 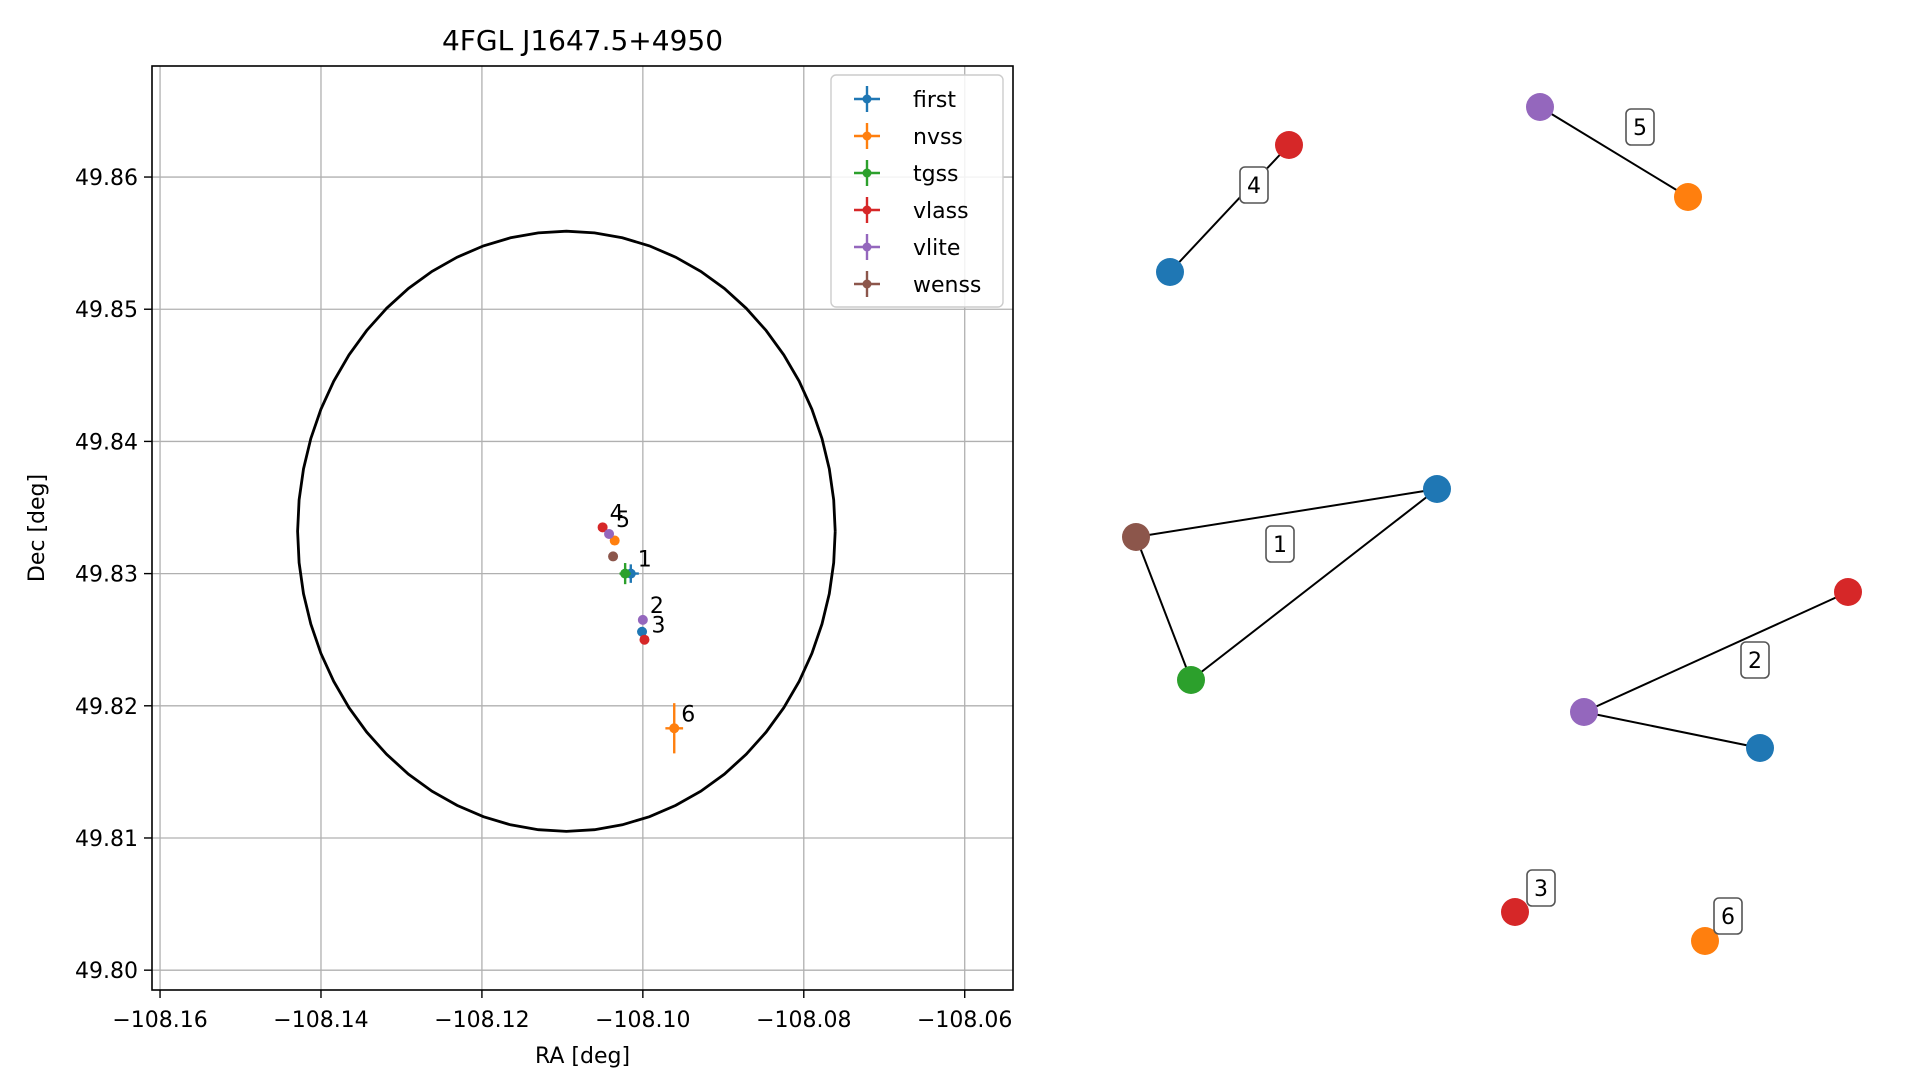 I want to click on y-tick-label: 49.84, so click(x=106, y=442).